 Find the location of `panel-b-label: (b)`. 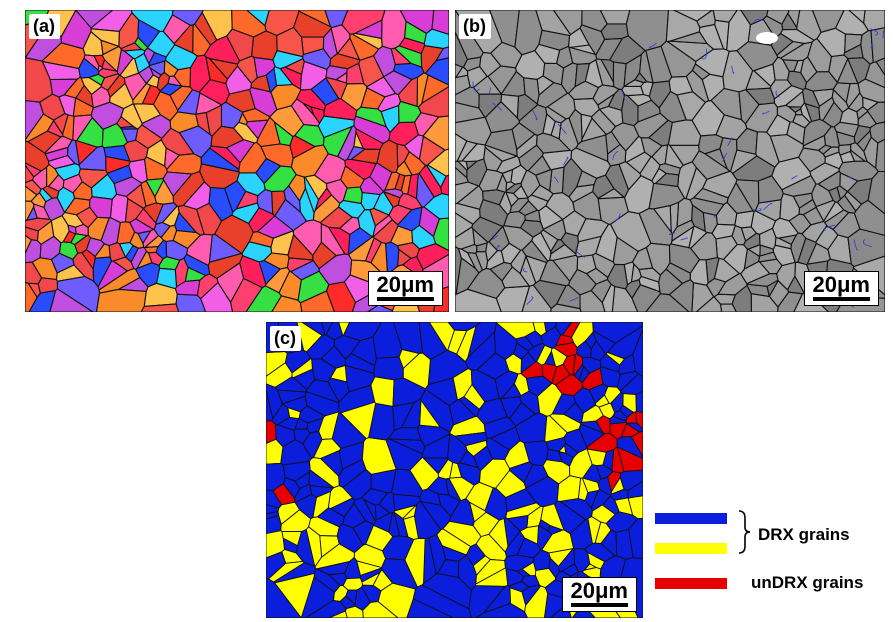

panel-b-label: (b) is located at coordinates (475, 26).